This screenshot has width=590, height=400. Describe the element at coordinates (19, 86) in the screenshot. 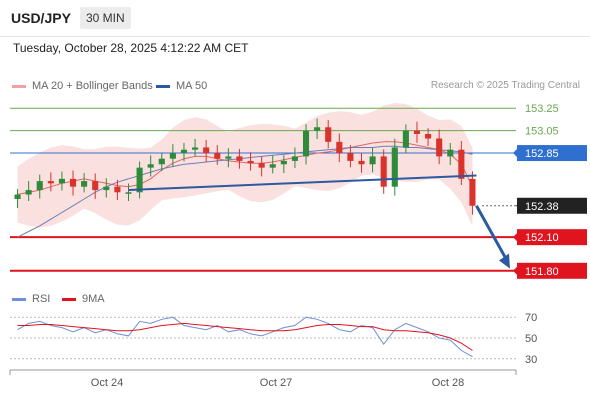

I see `legend-swatch-ma20` at that location.